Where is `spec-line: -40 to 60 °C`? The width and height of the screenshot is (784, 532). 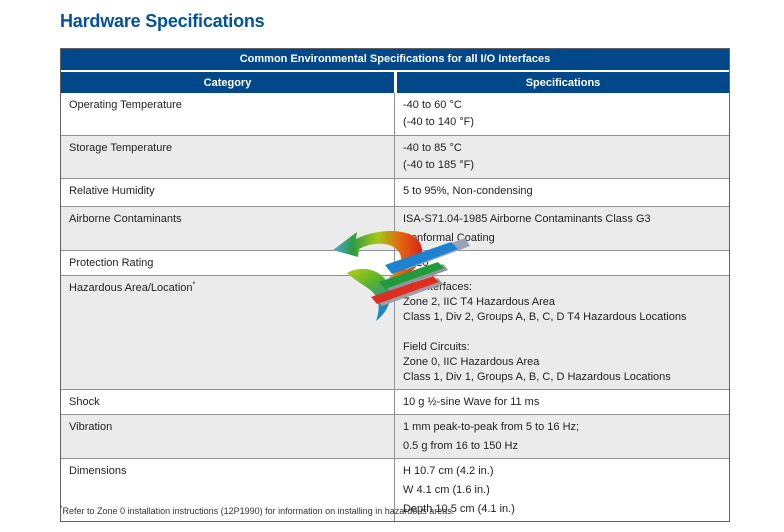 spec-line: -40 to 60 °C is located at coordinates (432, 105).